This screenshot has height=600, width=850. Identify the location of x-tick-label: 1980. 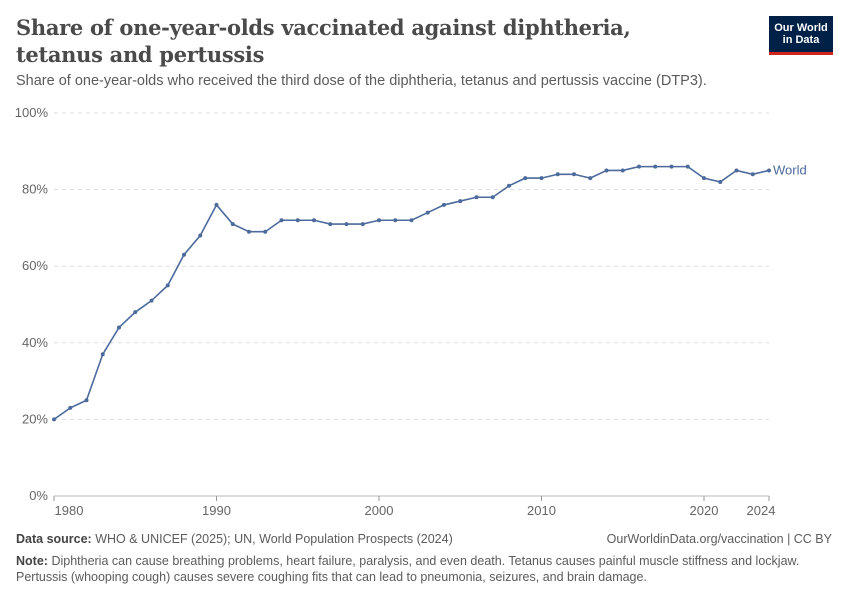
(69, 510).